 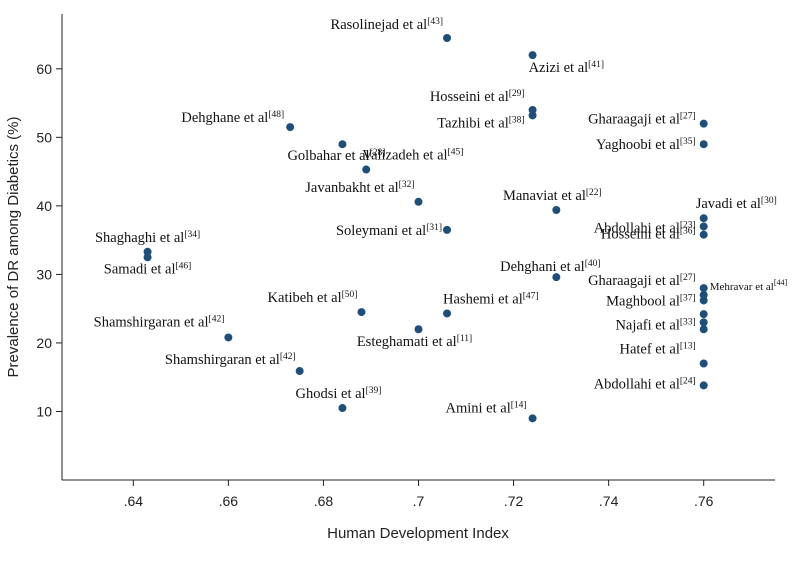 I want to click on point-label-text: Ghodsi et al, so click(x=330, y=394).